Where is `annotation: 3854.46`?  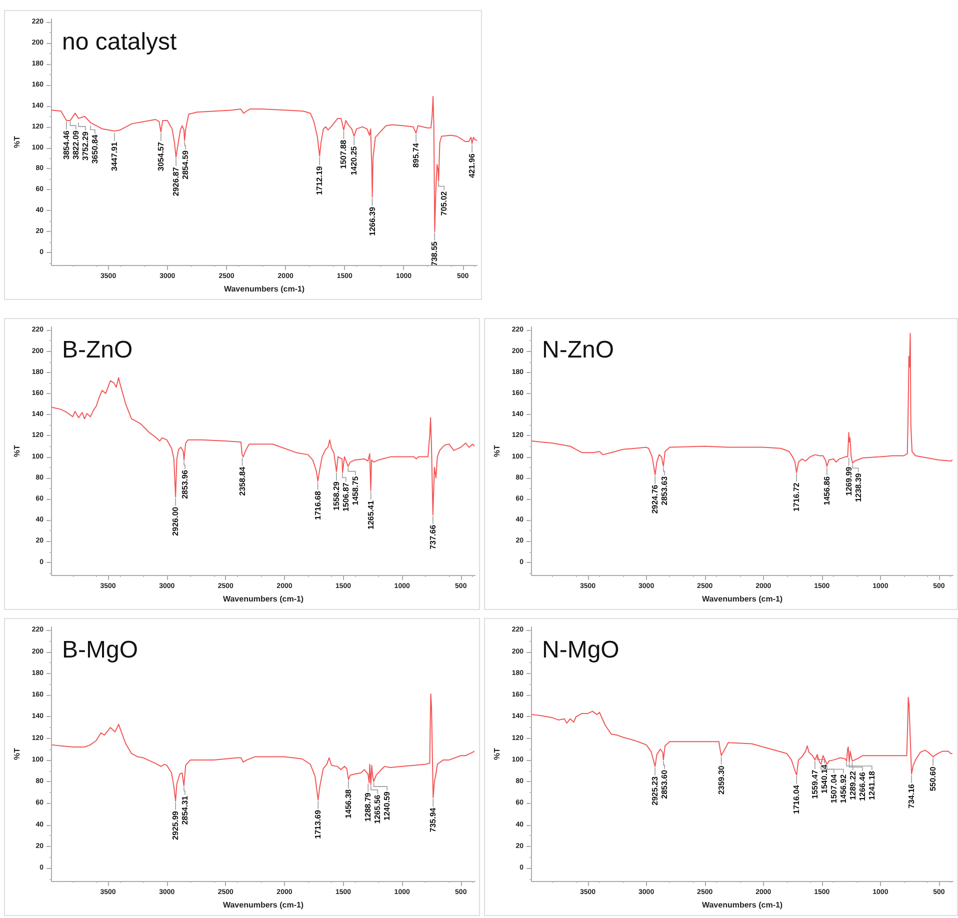
annotation: 3854.46 is located at coordinates (66, 145).